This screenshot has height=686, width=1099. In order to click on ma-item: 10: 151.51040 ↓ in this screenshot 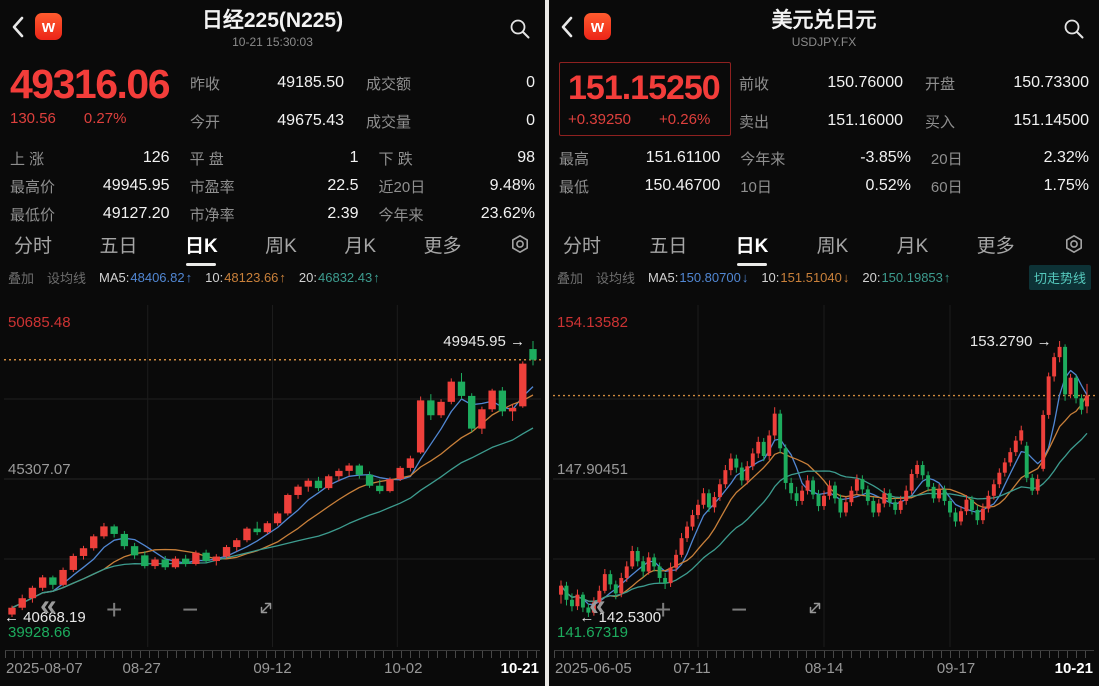, I will do `click(805, 277)`.